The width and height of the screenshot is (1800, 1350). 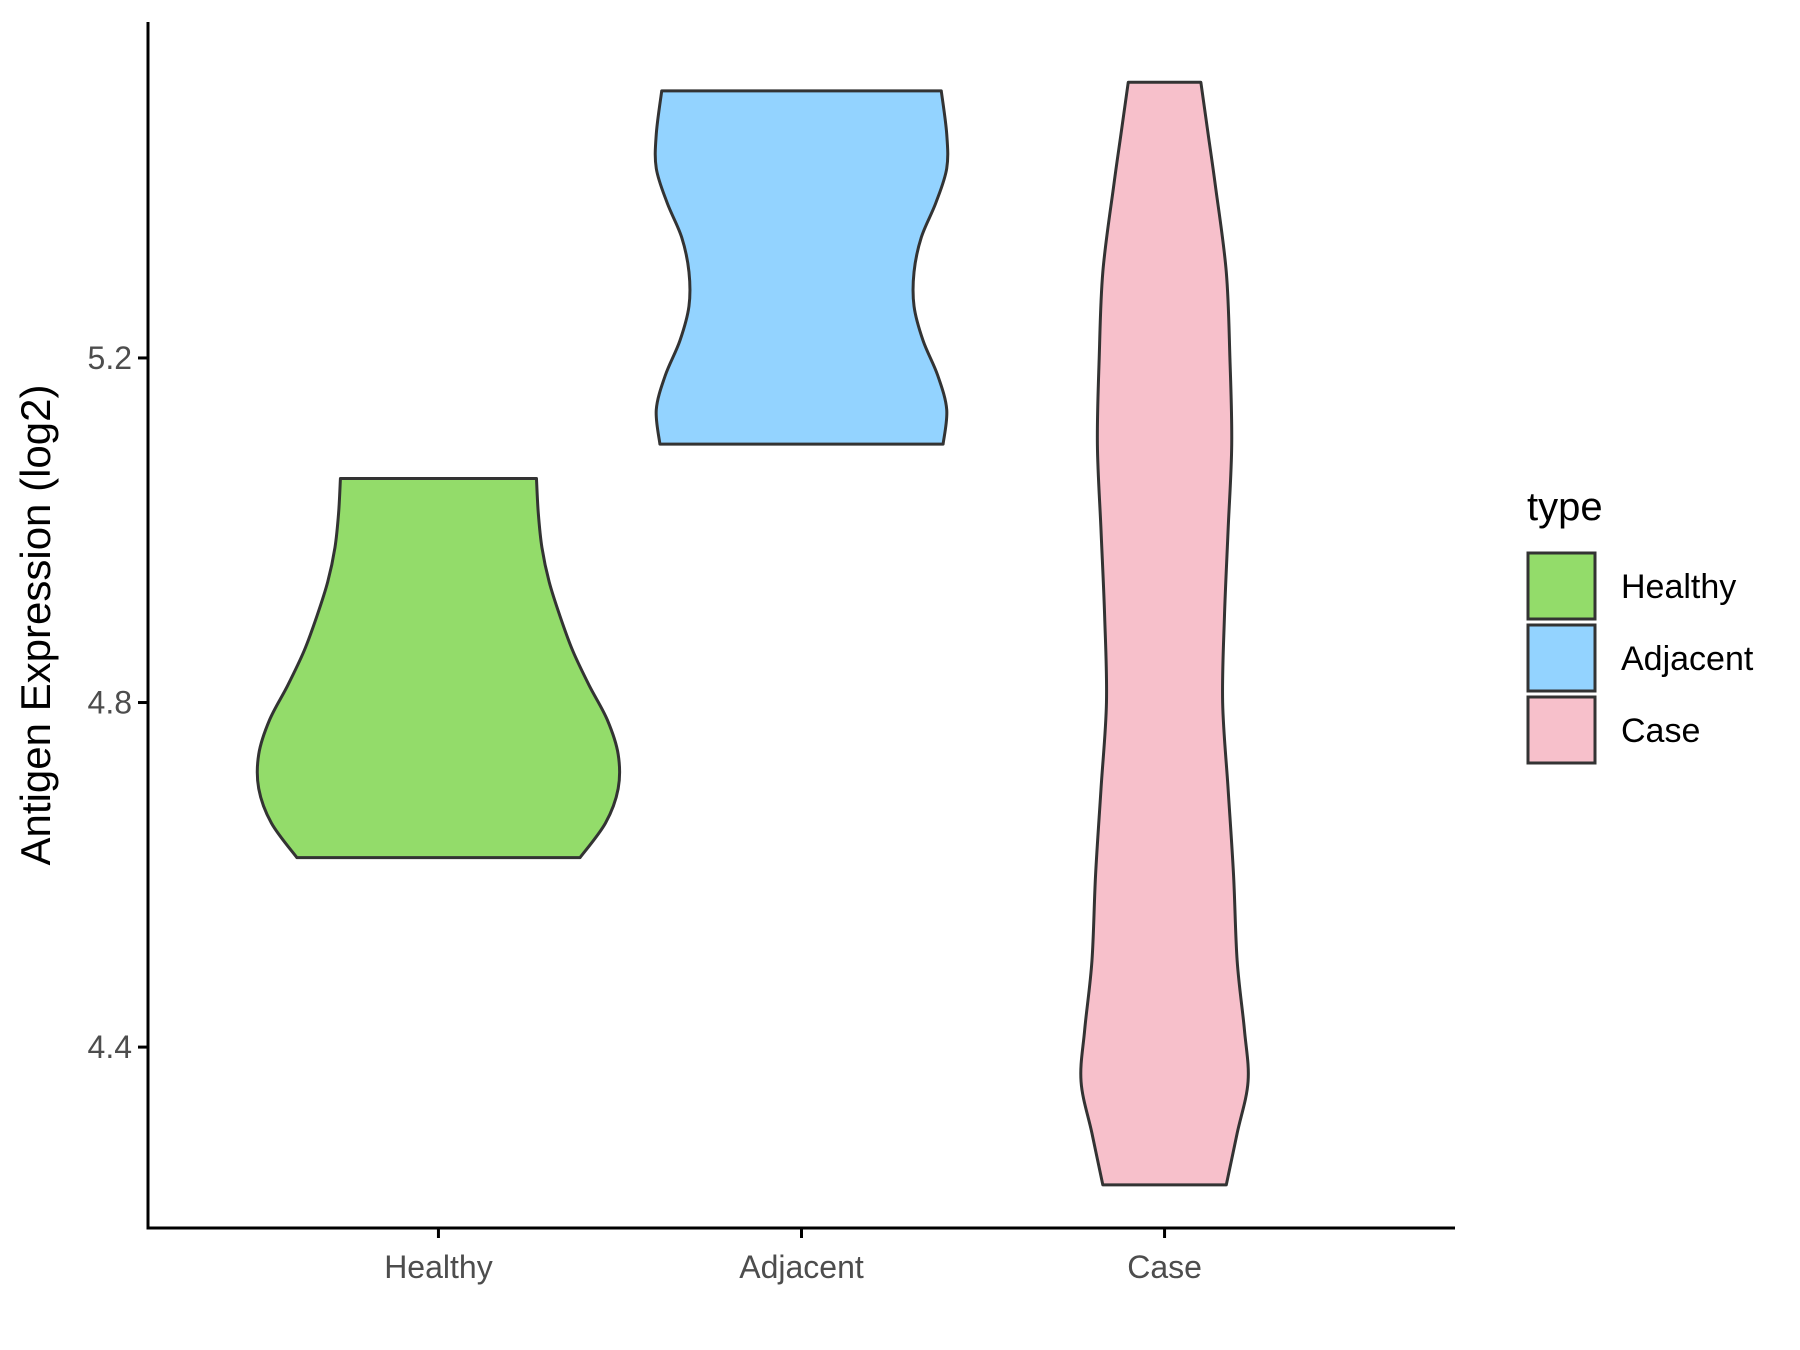 What do you see at coordinates (1678, 587) in the screenshot?
I see `legend-label-healthy: Healthy` at bounding box center [1678, 587].